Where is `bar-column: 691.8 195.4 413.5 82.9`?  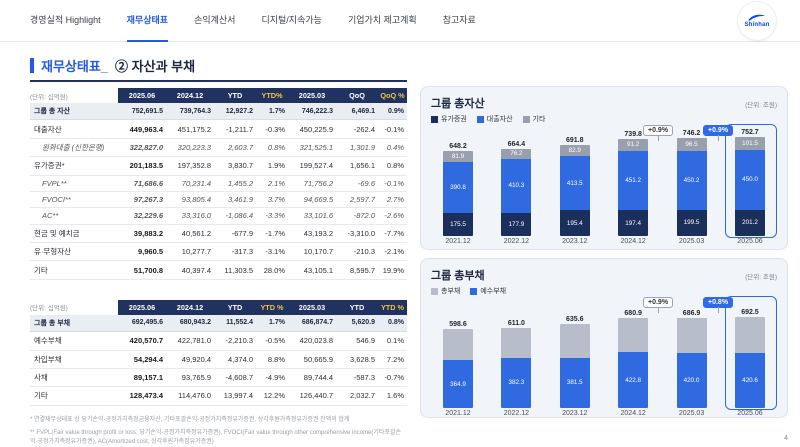 bar-column: 691.8 195.4 413.5 82.9 is located at coordinates (575, 186).